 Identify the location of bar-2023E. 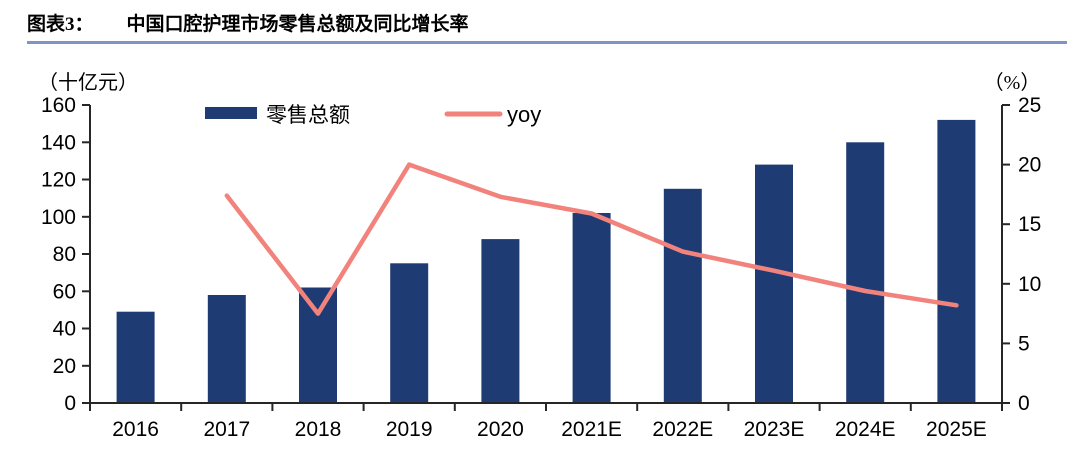
(774, 283).